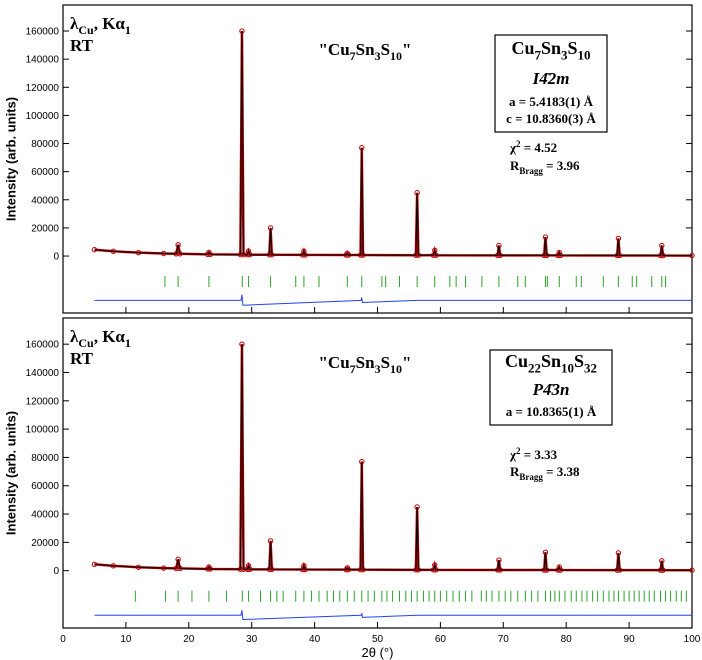 This screenshot has width=702, height=660. What do you see at coordinates (561, 471) in the screenshot?
I see `annotation-run: = 3.38` at bounding box center [561, 471].